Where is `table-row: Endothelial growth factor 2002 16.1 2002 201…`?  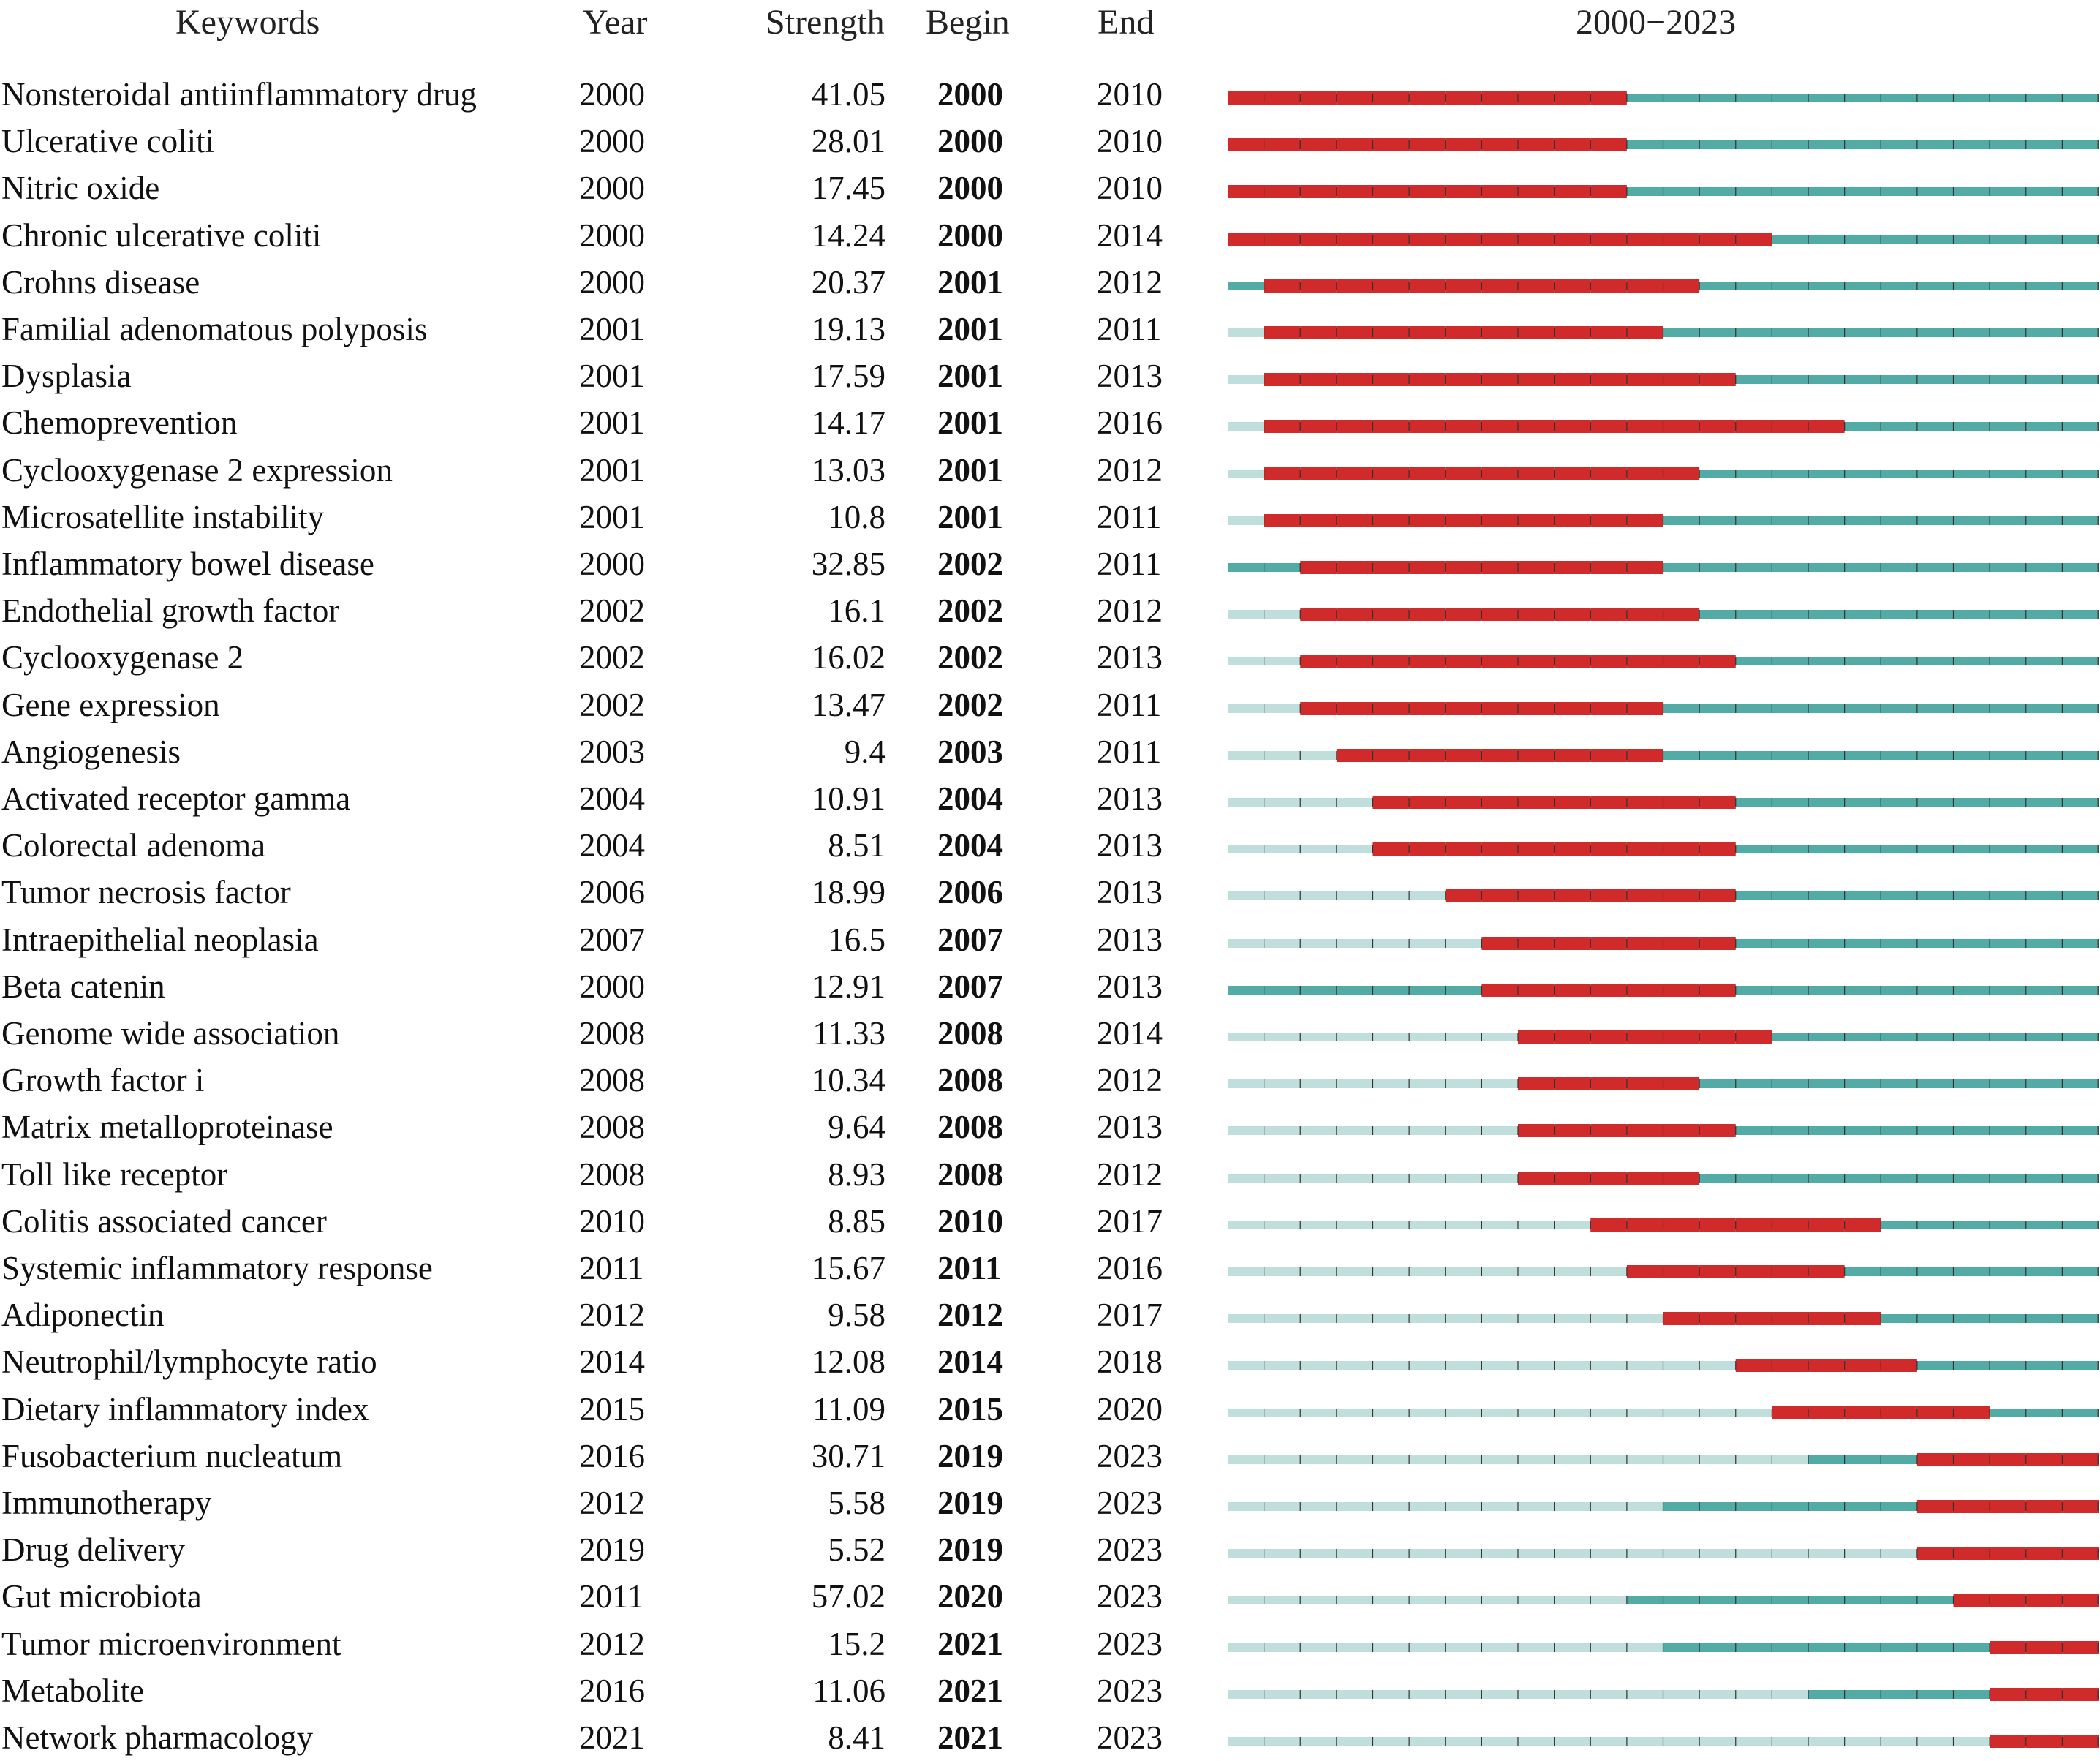 table-row: Endothelial growth factor 2002 16.1 2002 201… is located at coordinates (1050, 610).